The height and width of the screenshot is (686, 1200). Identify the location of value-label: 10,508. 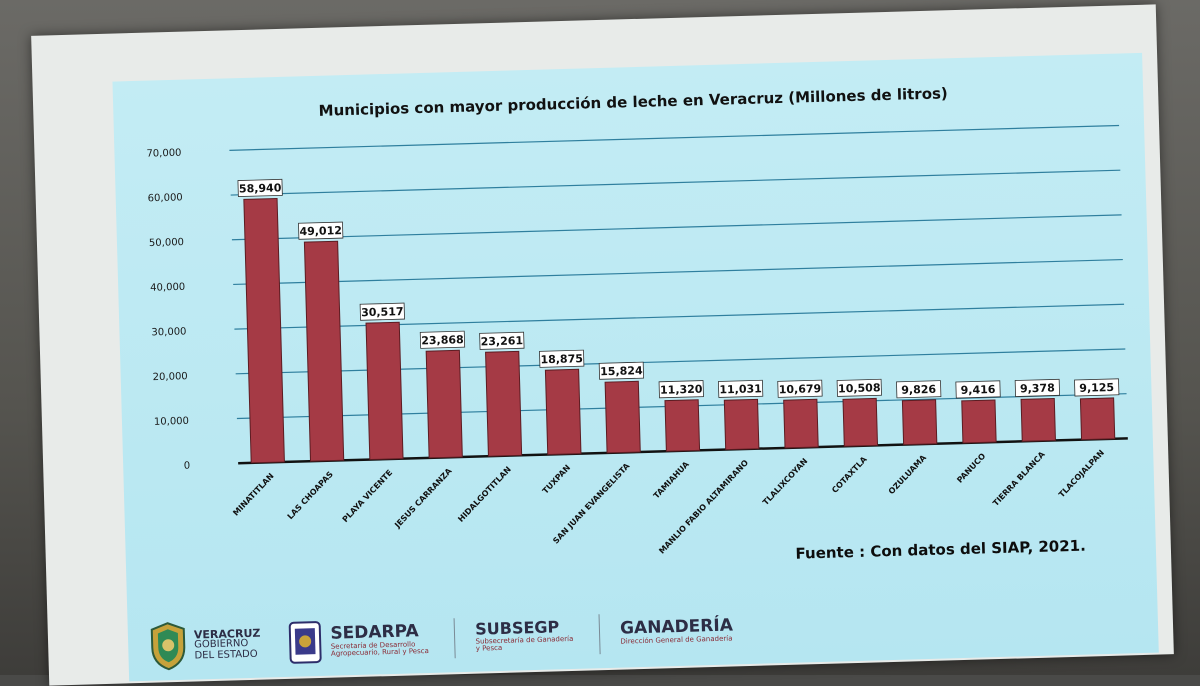
(859, 388).